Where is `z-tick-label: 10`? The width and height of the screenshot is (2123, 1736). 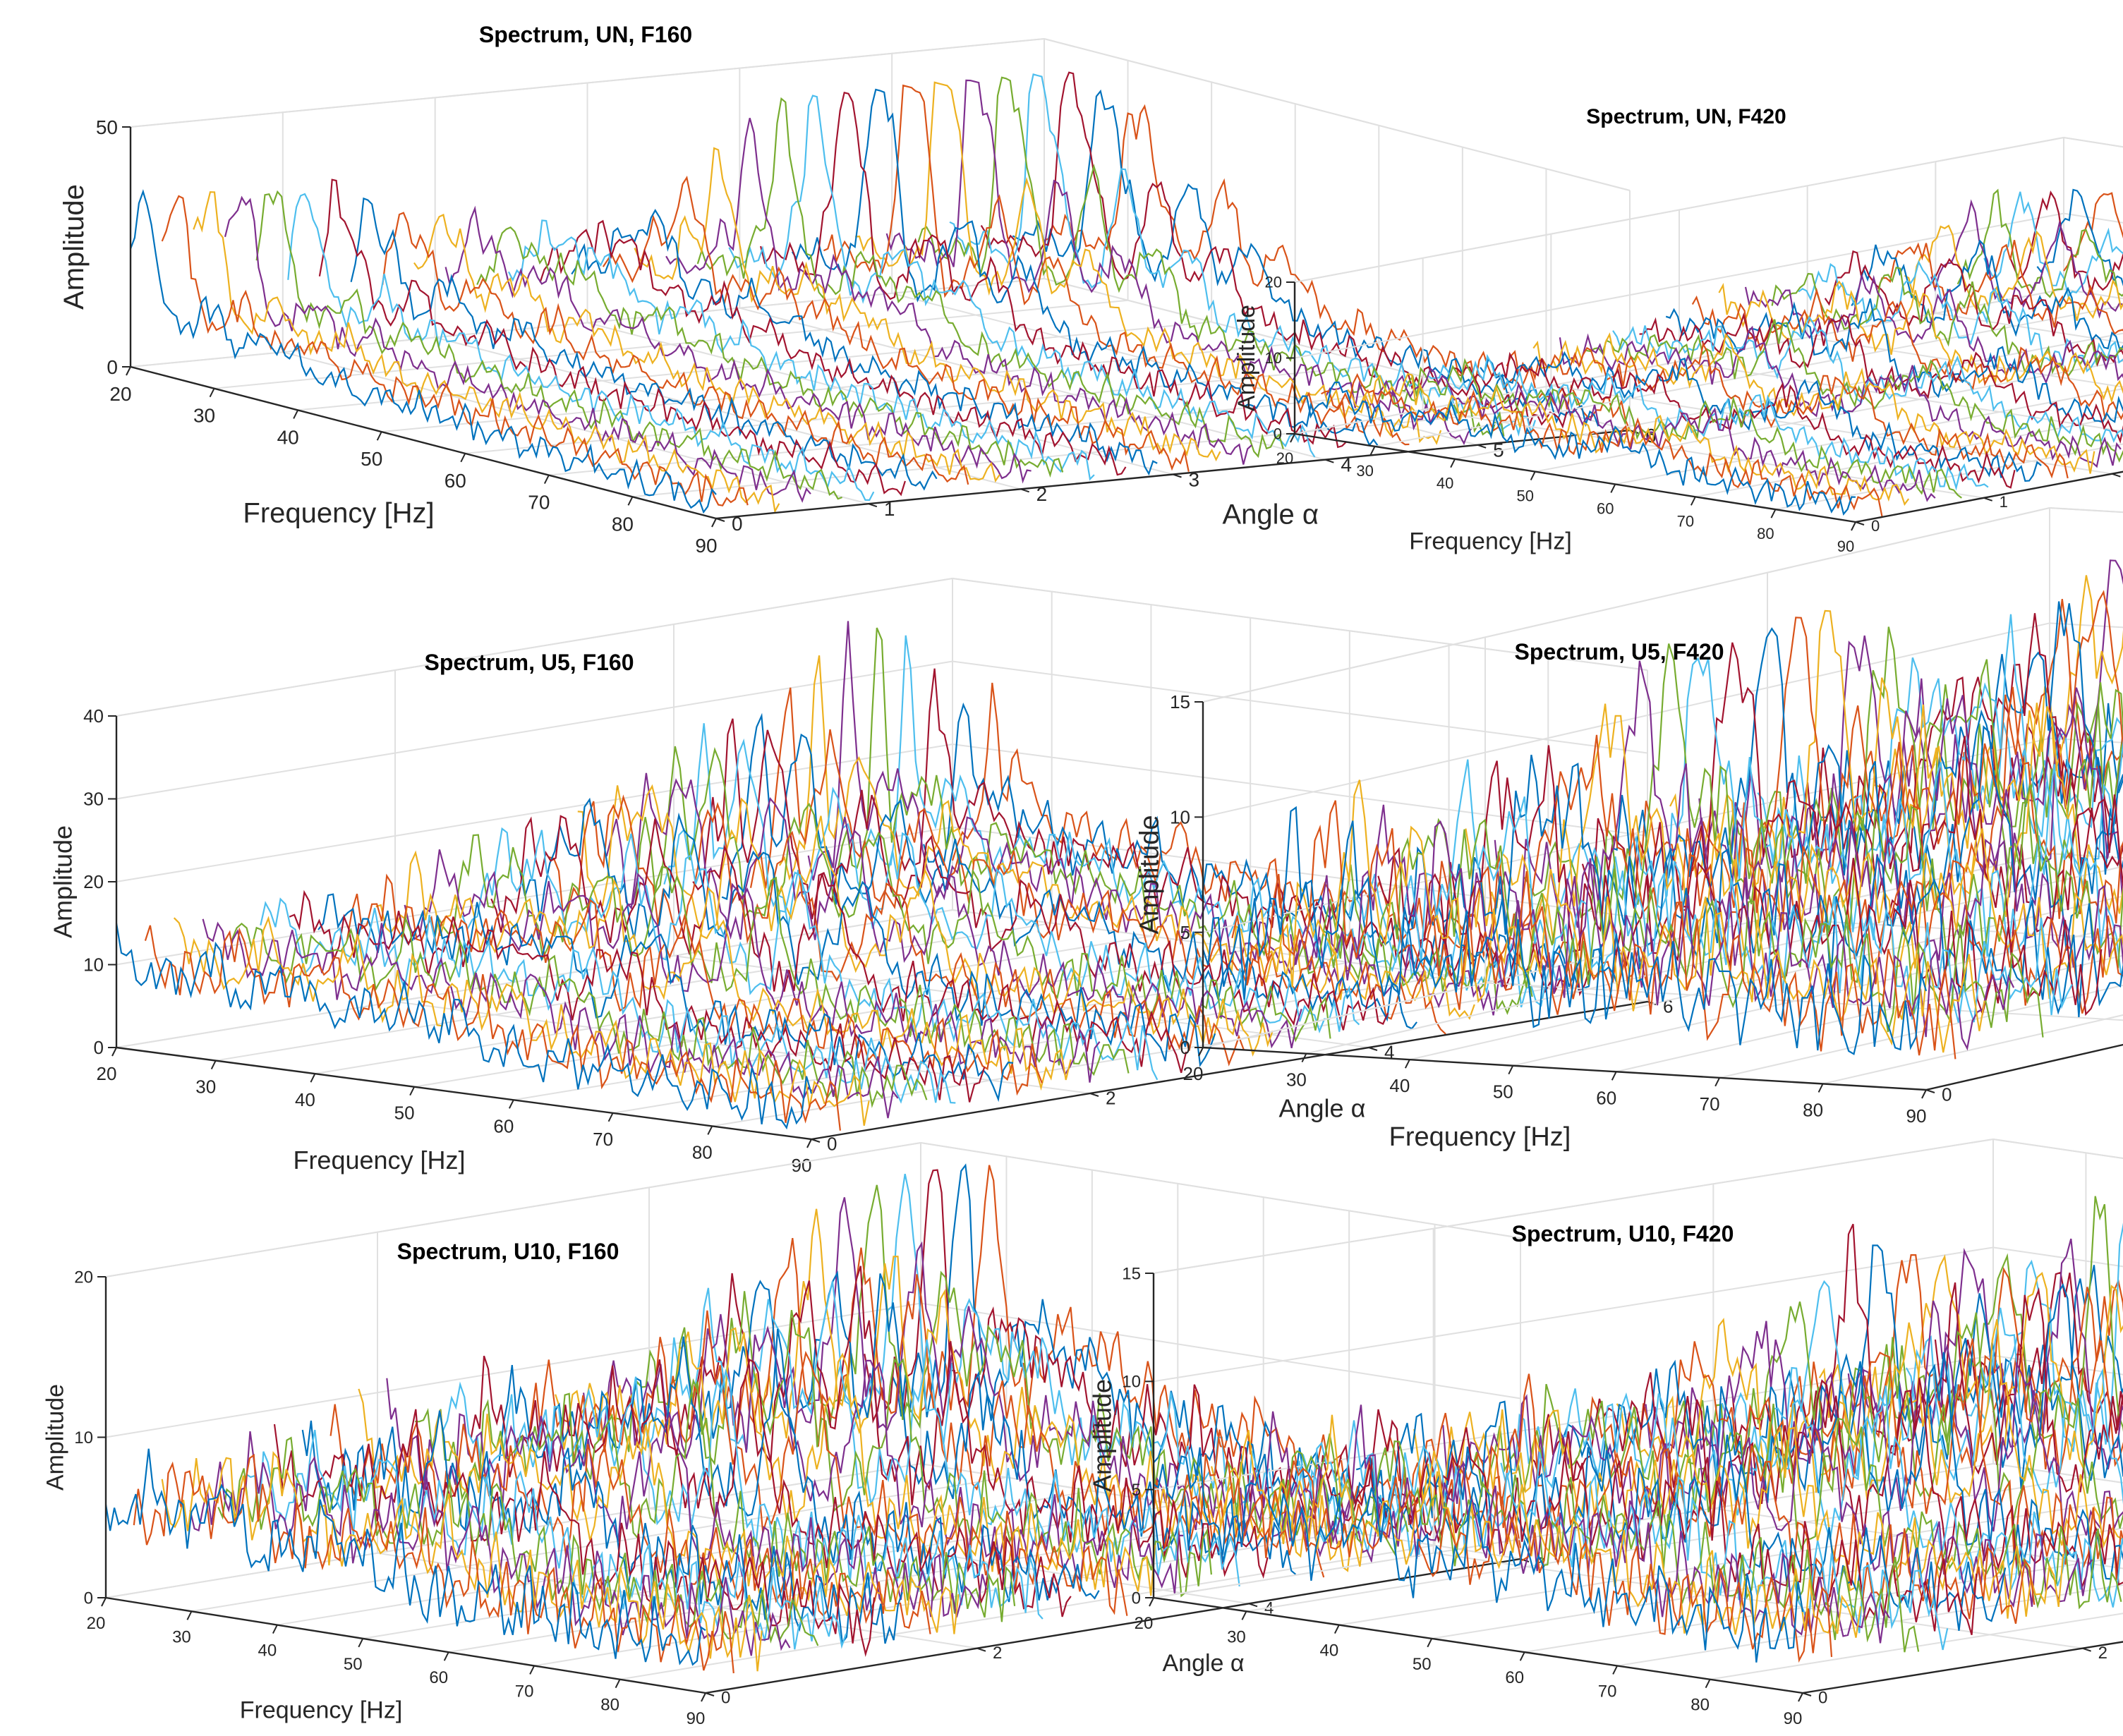
z-tick-label: 10 is located at coordinates (83, 1437).